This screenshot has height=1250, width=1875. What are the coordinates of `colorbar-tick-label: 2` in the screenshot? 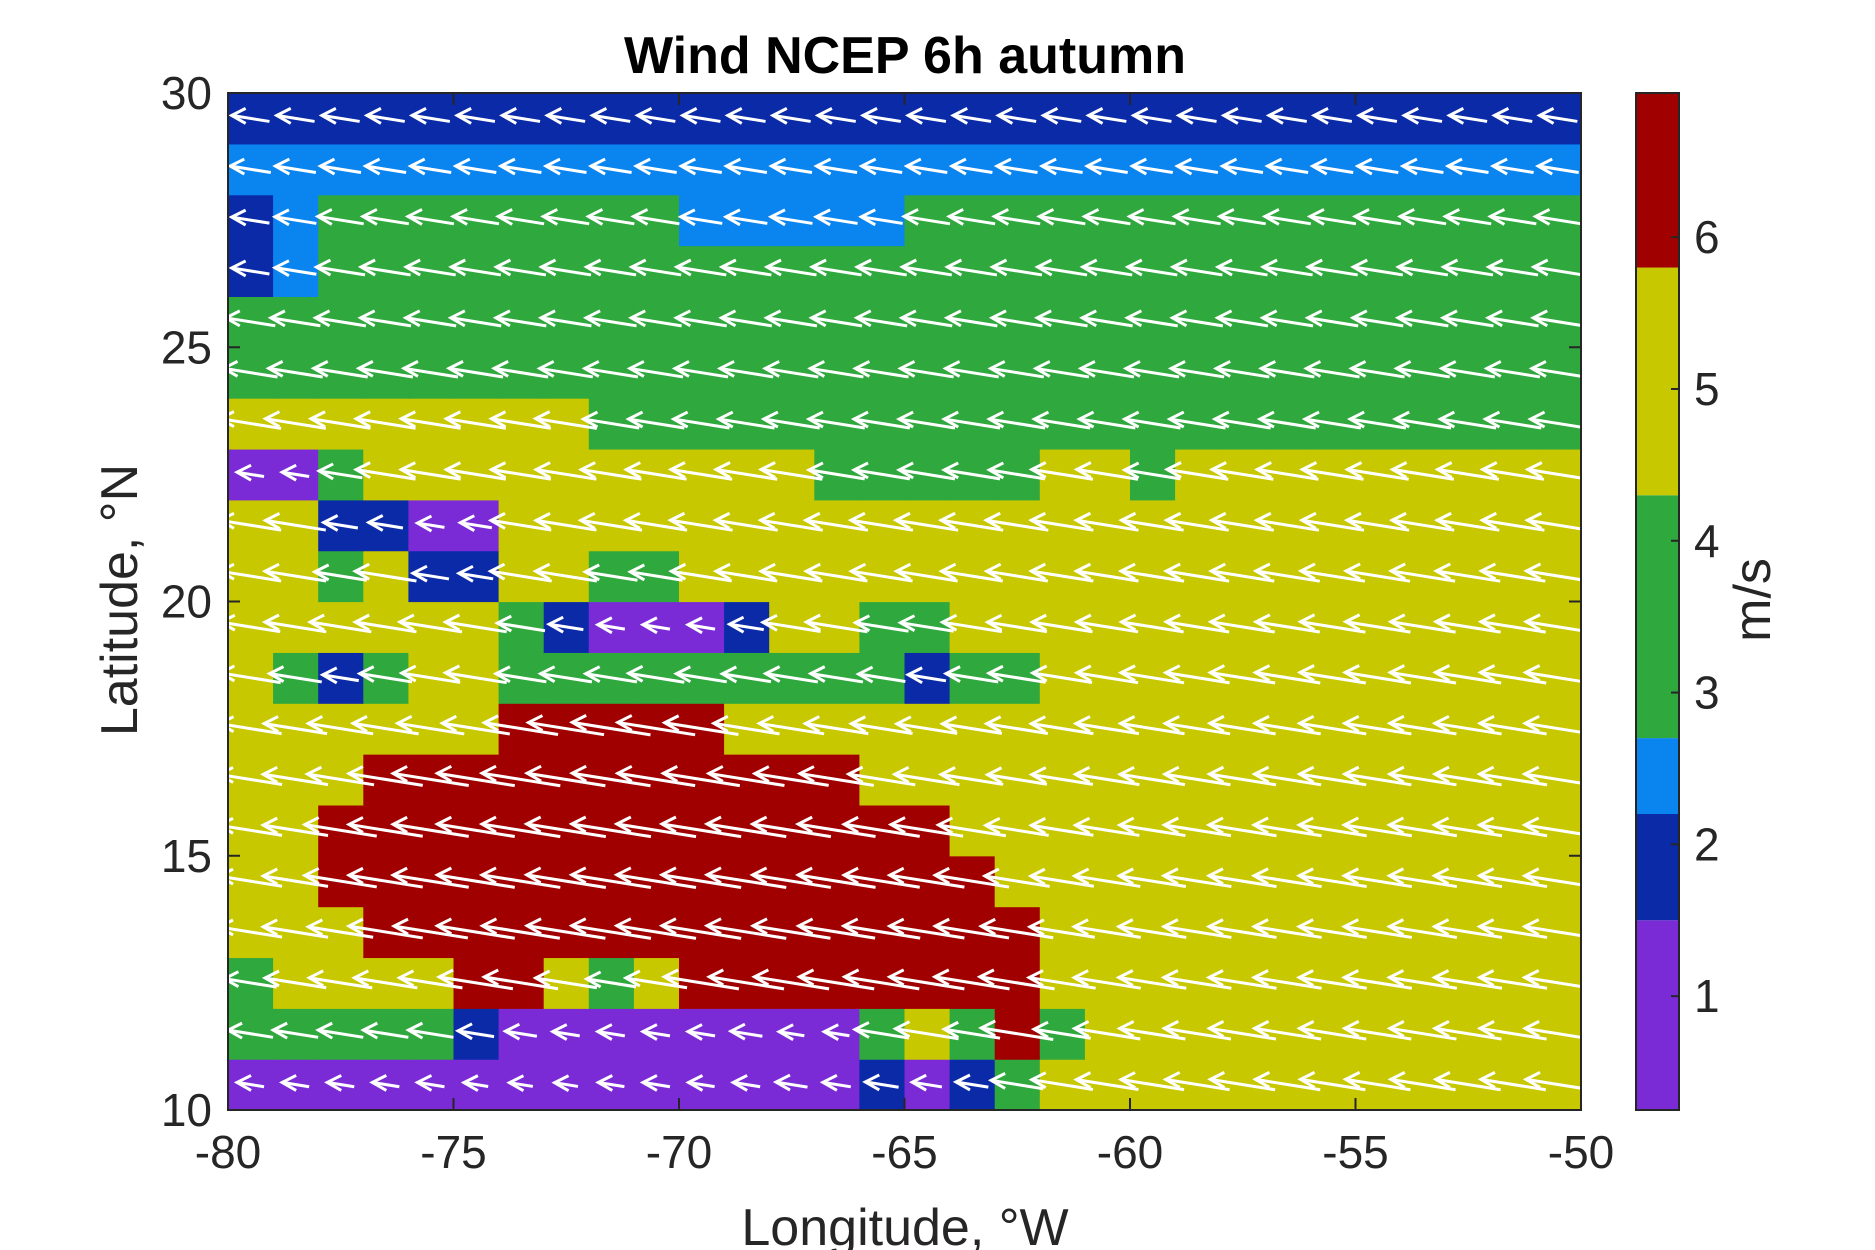 It's located at (1707, 844).